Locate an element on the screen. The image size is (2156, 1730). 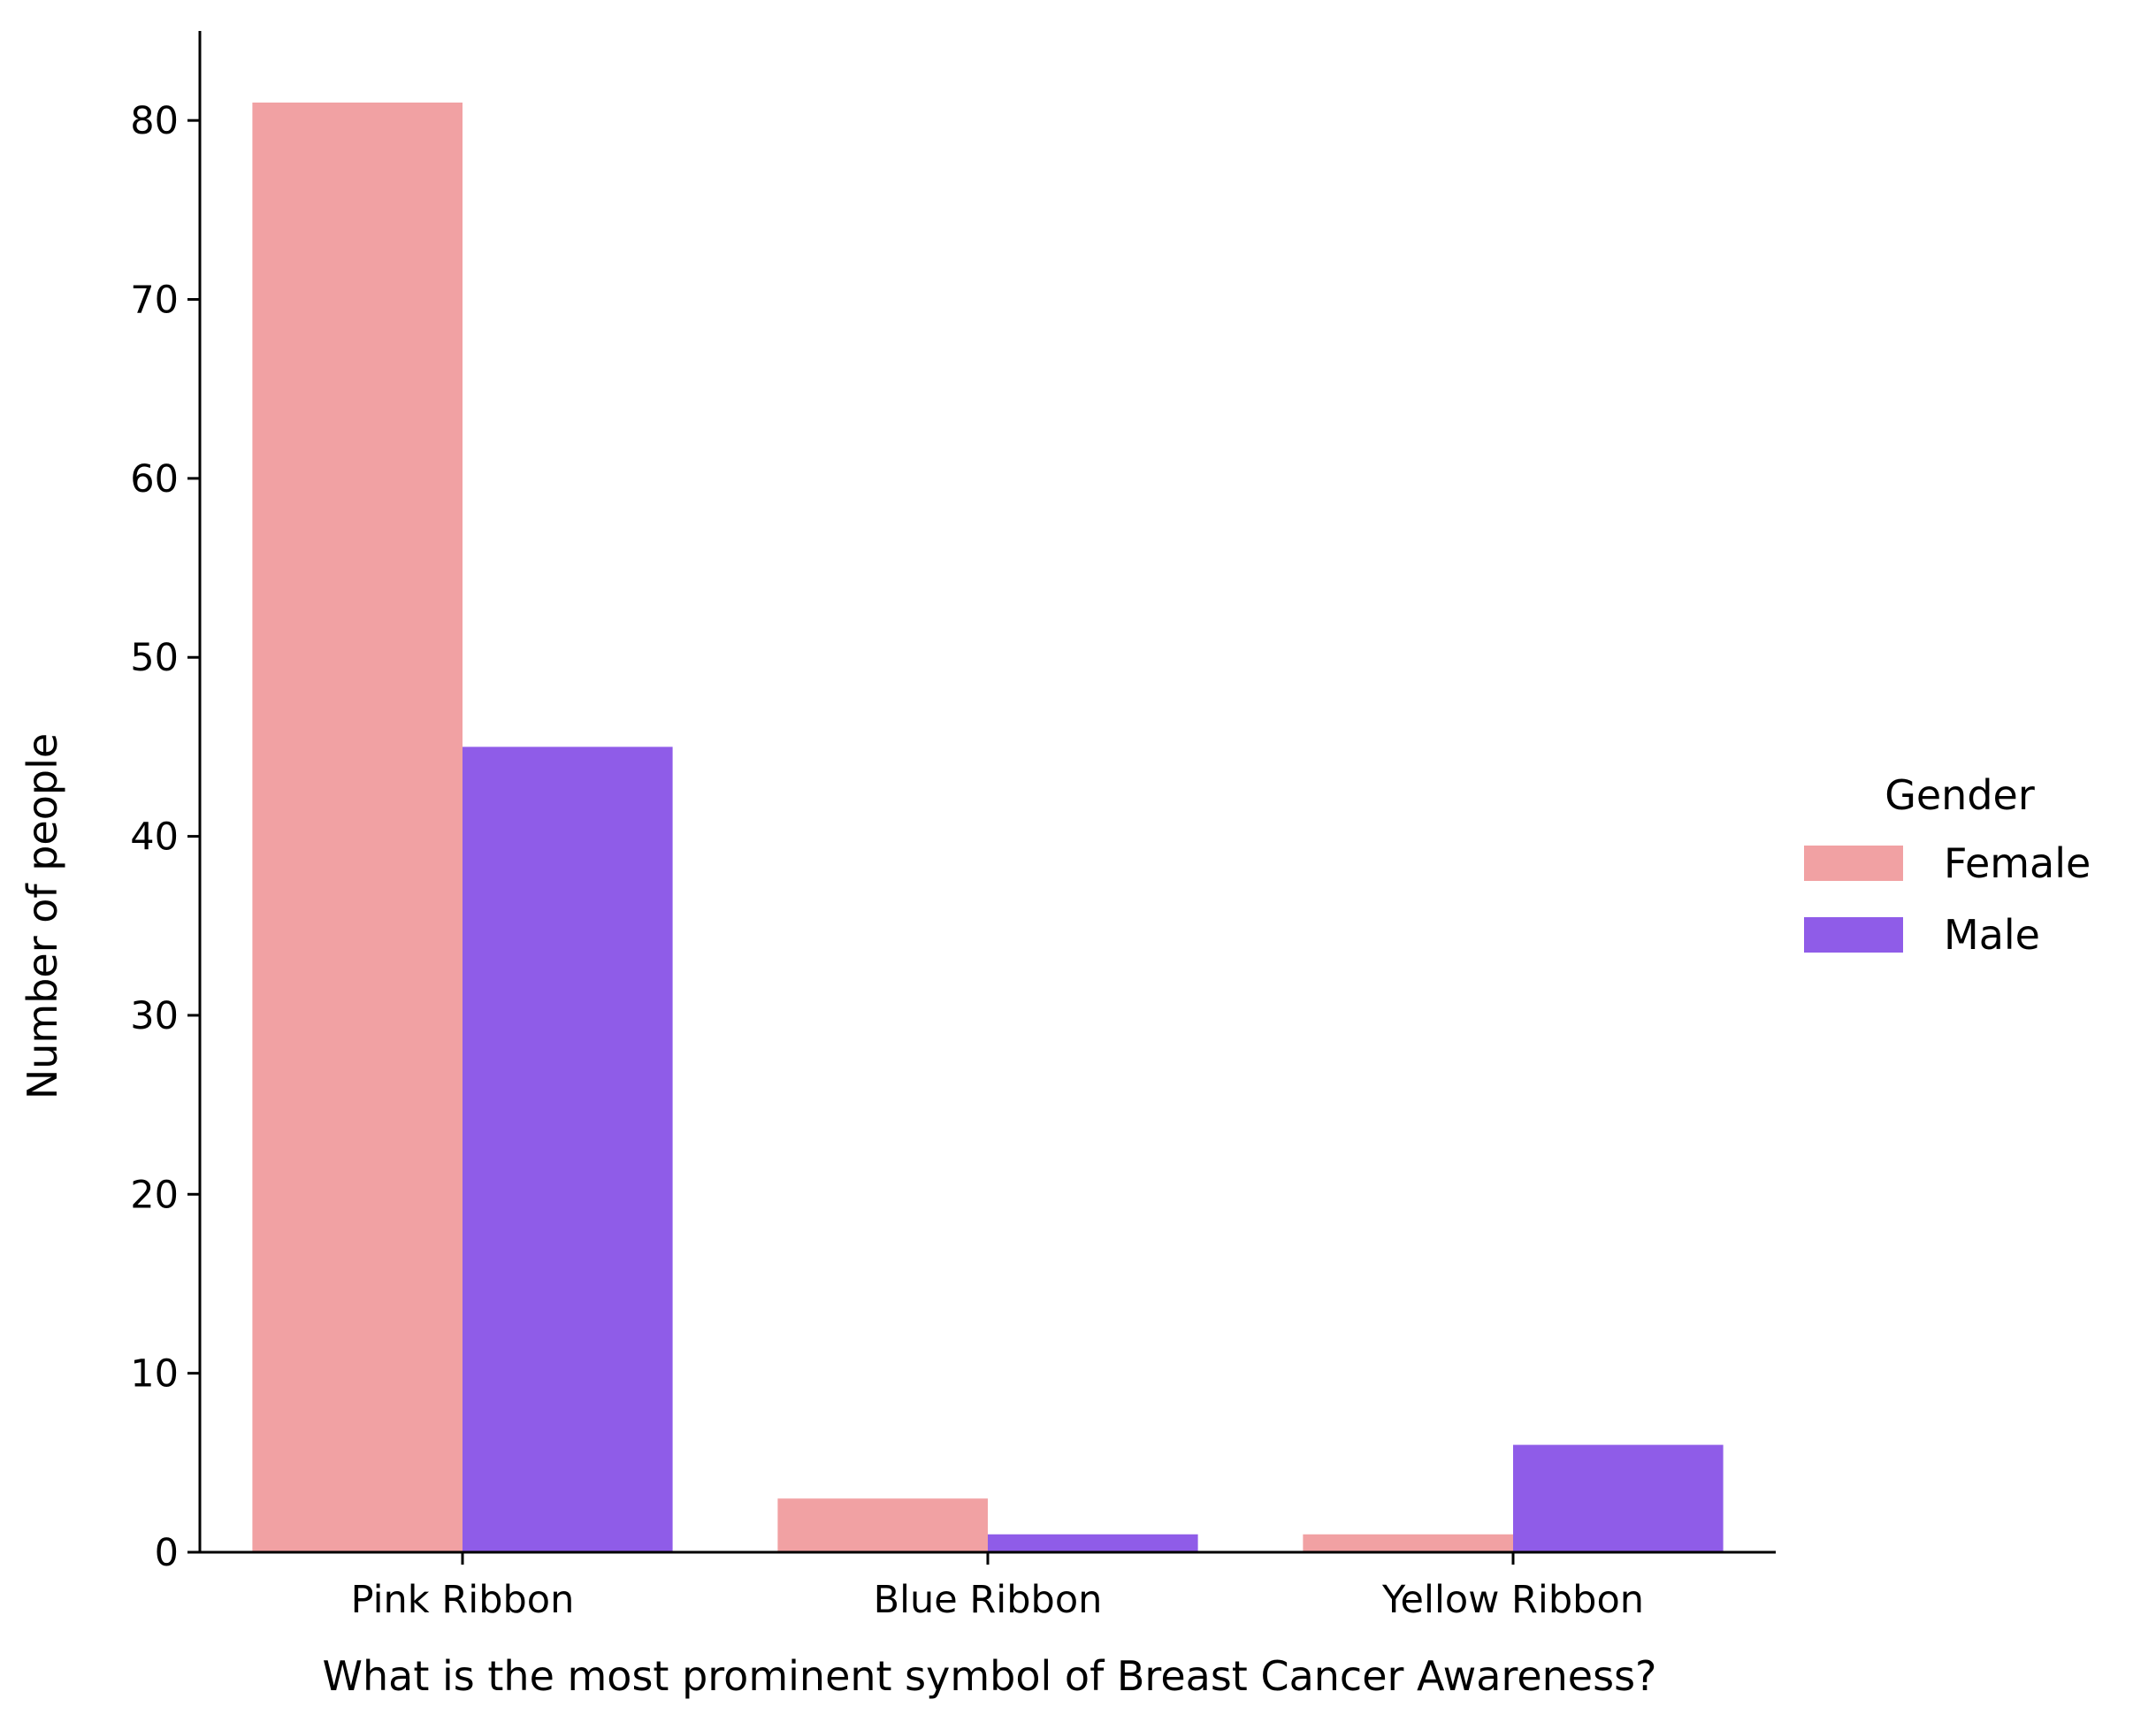
y-tick-label: 50 is located at coordinates (154, 658).